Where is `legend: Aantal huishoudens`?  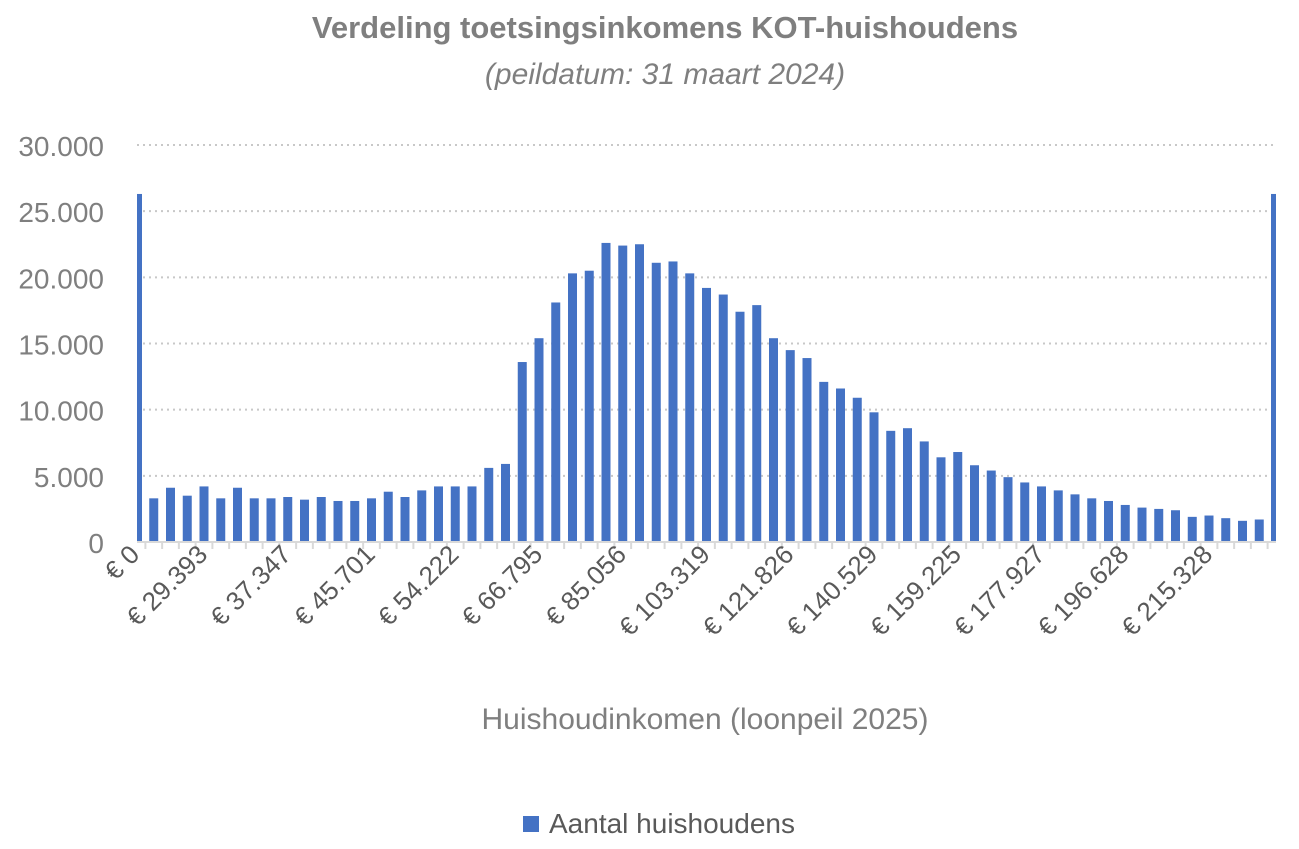
legend: Aantal huishoudens is located at coordinates (659, 824).